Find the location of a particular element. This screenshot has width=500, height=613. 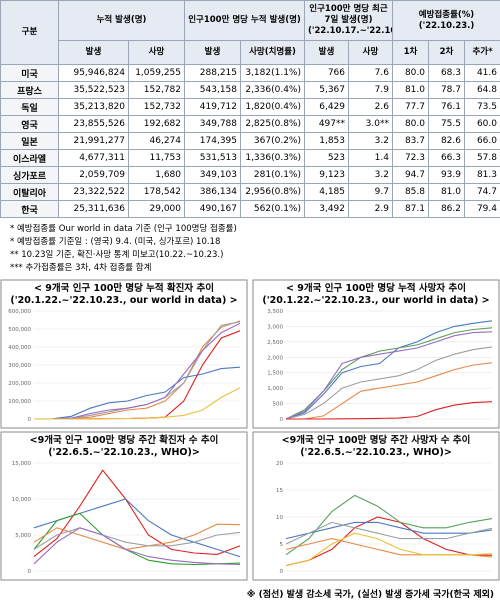

y-tick-label: 5 is located at coordinates (282, 545).